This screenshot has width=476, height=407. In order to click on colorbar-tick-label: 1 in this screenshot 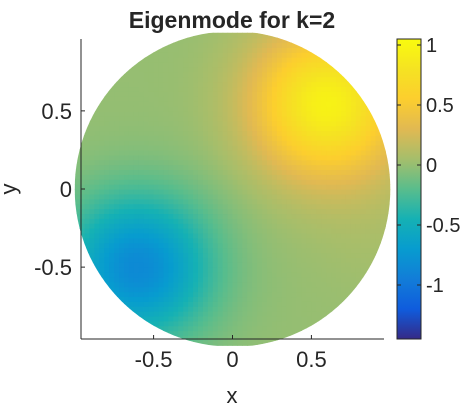, I will do `click(431, 46)`.